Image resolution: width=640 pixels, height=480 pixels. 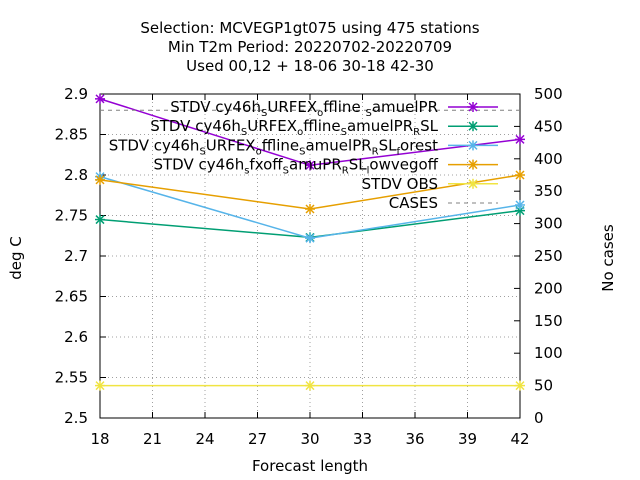 I want to click on legend-entry-6: CASES, so click(x=443, y=203).